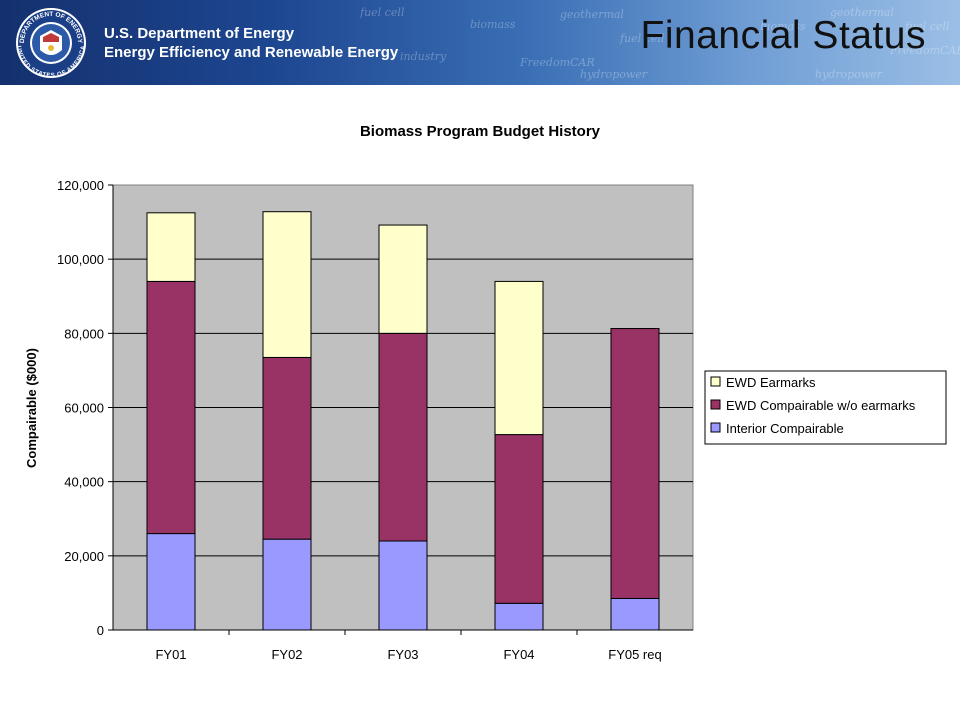 Image resolution: width=960 pixels, height=720 pixels. I want to click on x-tick-label: FY02, so click(286, 654).